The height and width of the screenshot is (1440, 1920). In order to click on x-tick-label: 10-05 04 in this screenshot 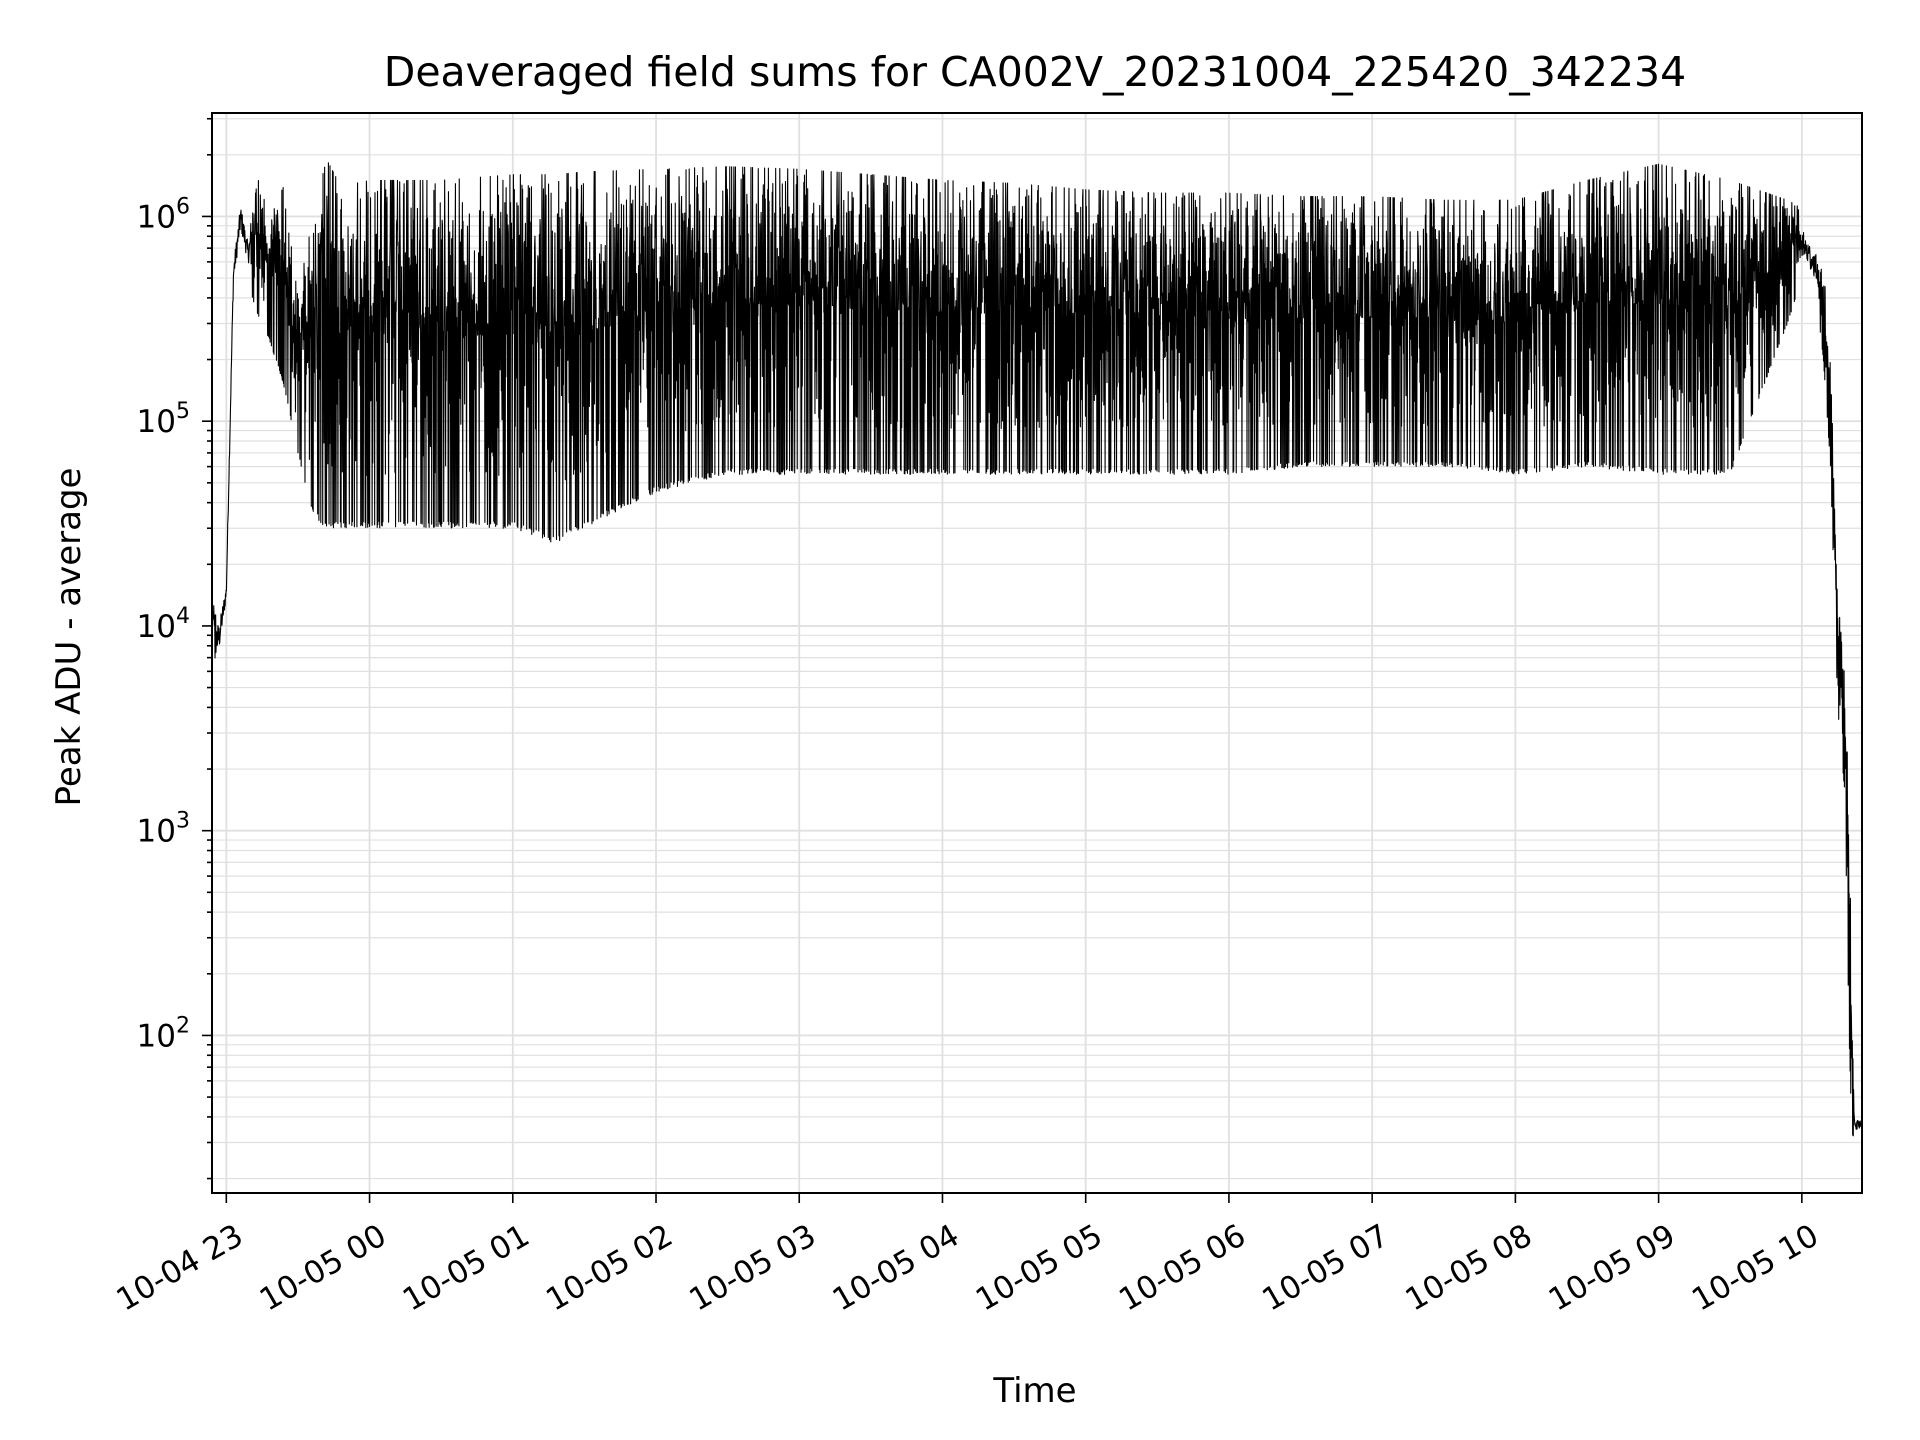, I will do `click(896, 1268)`.